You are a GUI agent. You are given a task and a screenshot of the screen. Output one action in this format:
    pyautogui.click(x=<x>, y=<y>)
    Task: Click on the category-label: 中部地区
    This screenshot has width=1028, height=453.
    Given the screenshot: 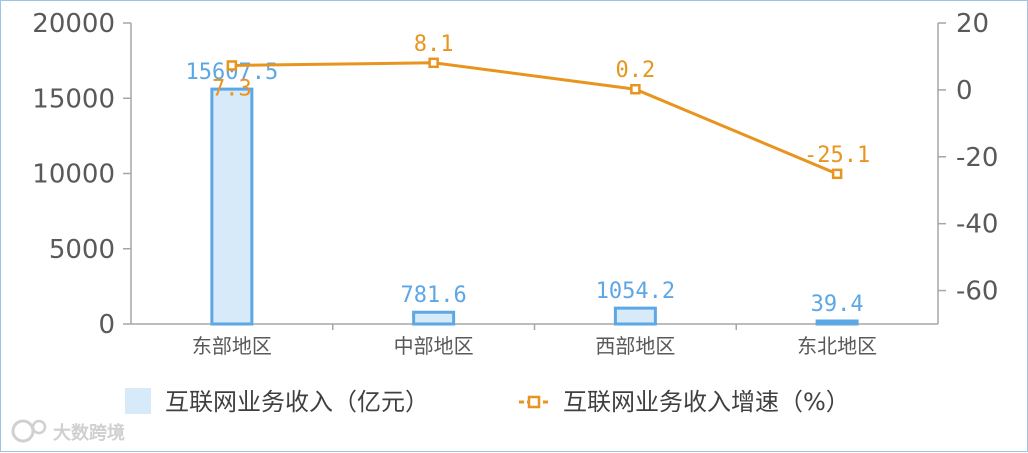 What is the action you would take?
    pyautogui.click(x=434, y=346)
    